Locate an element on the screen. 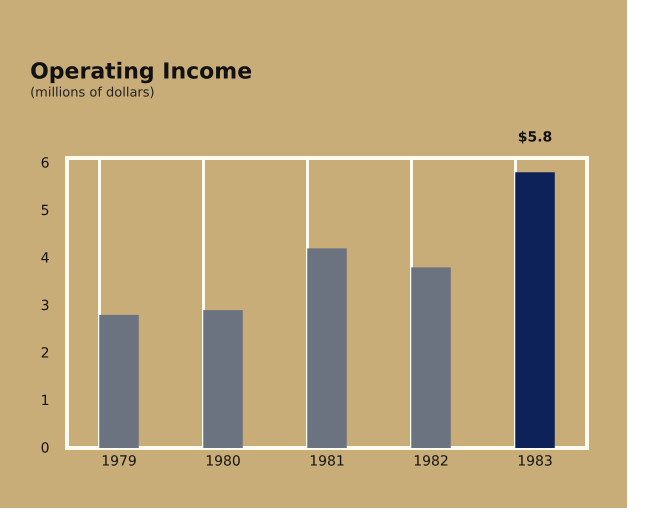  y-tick-label: 6 is located at coordinates (45, 163).